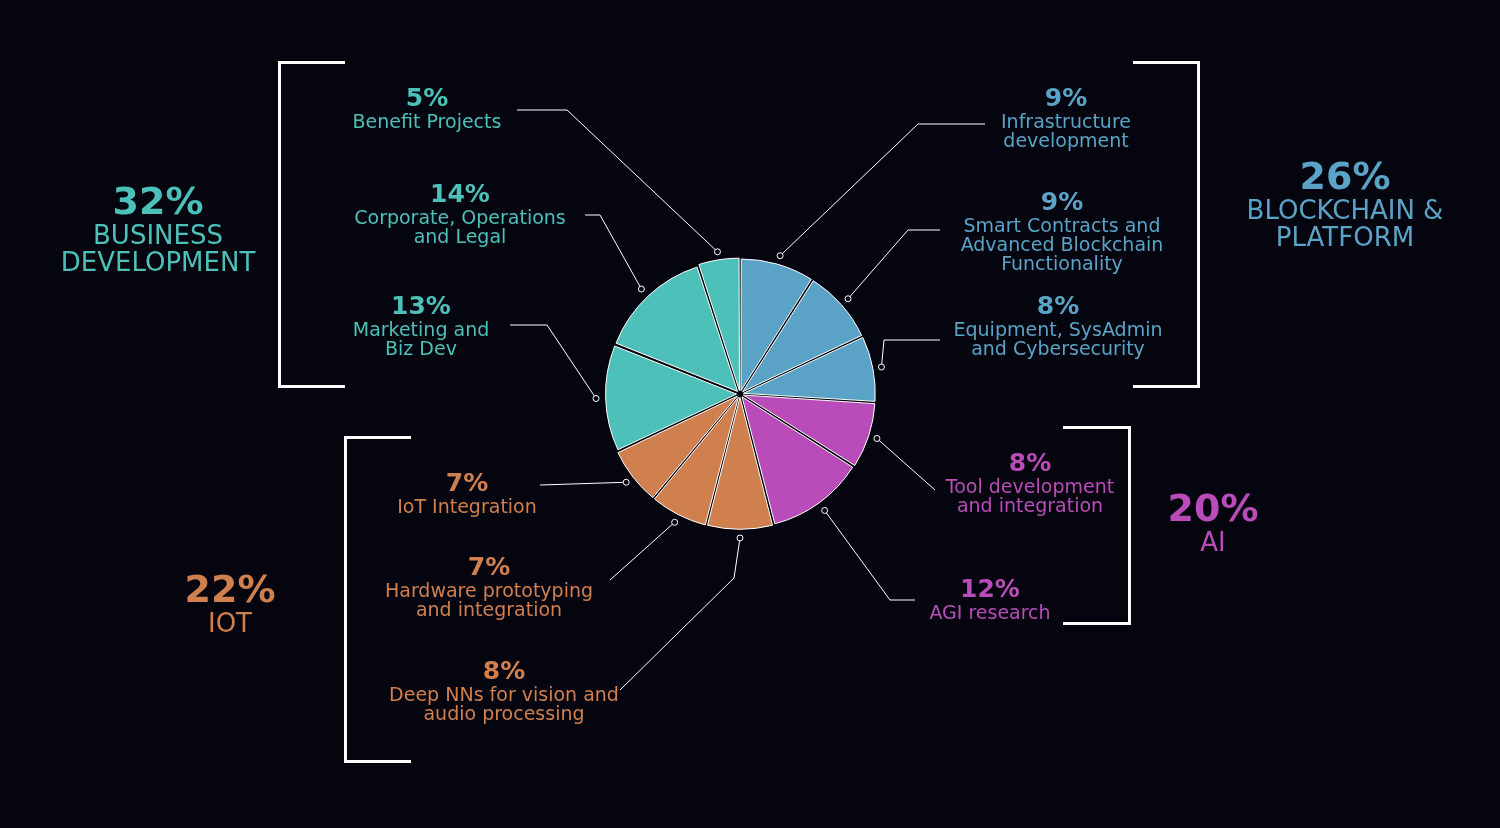 Image resolution: width=1500 pixels, height=828 pixels. Describe the element at coordinates (1213, 542) in the screenshot. I see `text: AI` at that location.